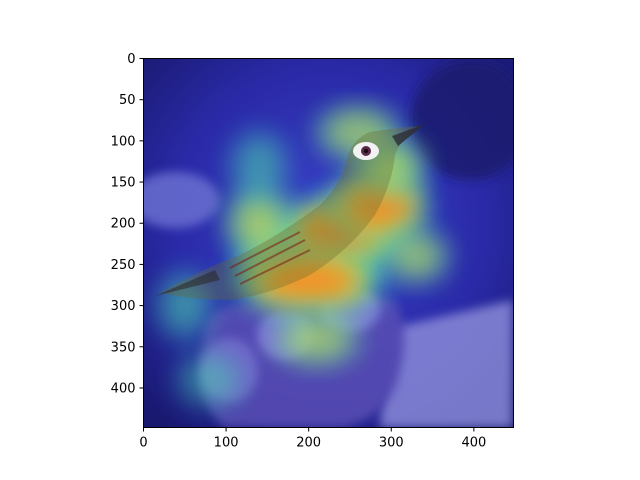  Describe the element at coordinates (123, 388) in the screenshot. I see `y-tick-label: 400` at that location.